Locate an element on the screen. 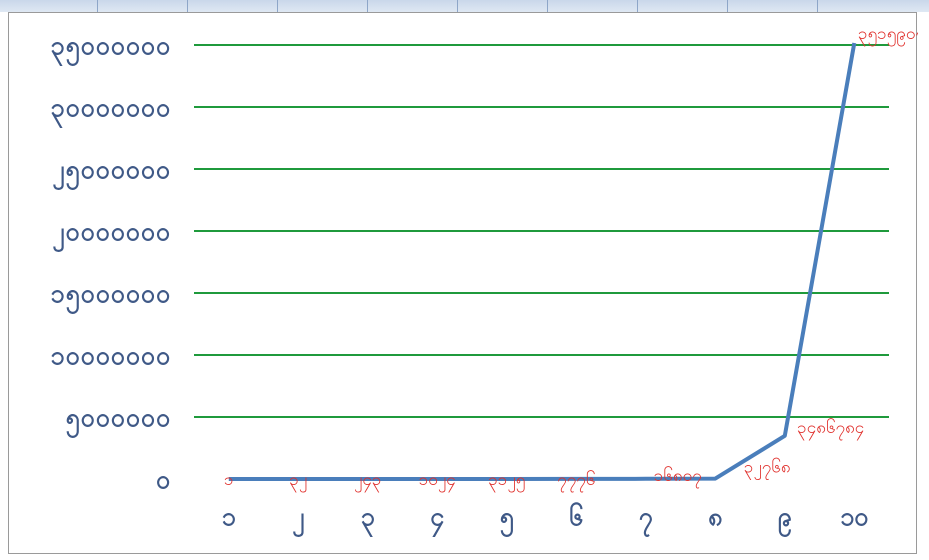  data-label: ၃၅၁၅၉၀၇၆ is located at coordinates (888, 35).